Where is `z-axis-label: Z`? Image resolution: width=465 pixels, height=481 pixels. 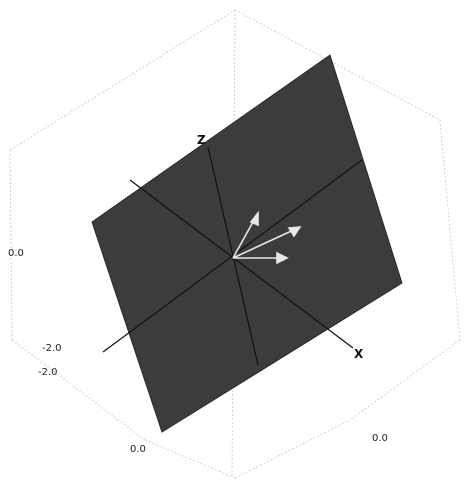
z-axis-label: Z is located at coordinates (201, 140).